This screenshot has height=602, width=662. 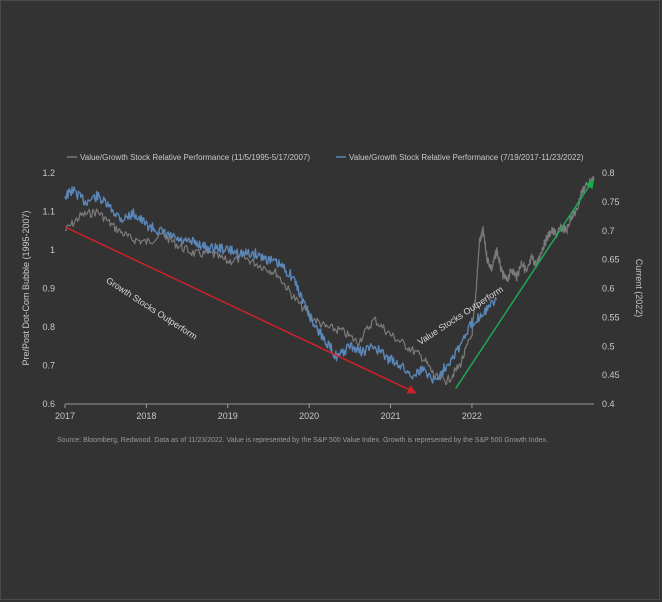 What do you see at coordinates (309, 416) in the screenshot?
I see `x-tick-label-2020: 2020` at bounding box center [309, 416].